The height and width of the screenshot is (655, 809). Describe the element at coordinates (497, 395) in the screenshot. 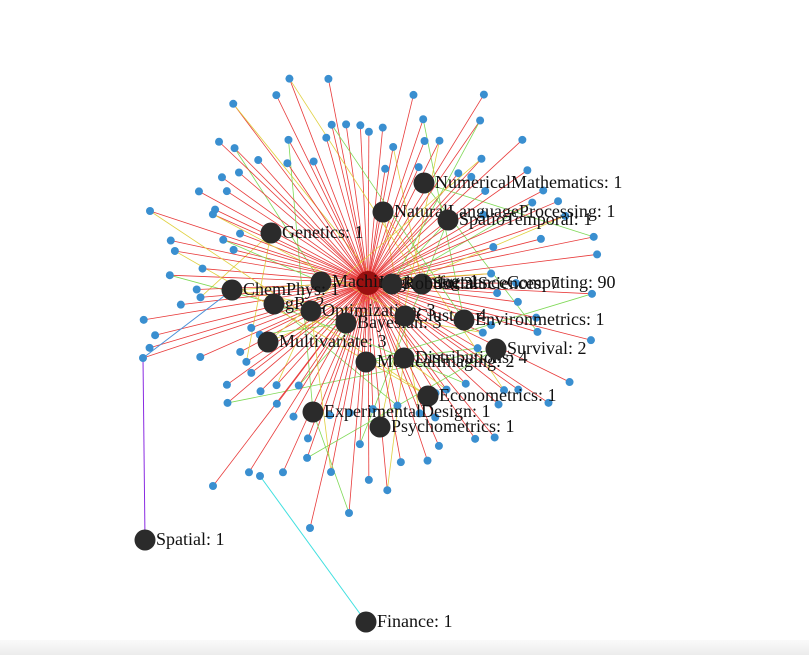

I see `node-label: Econometrics: 1` at that location.